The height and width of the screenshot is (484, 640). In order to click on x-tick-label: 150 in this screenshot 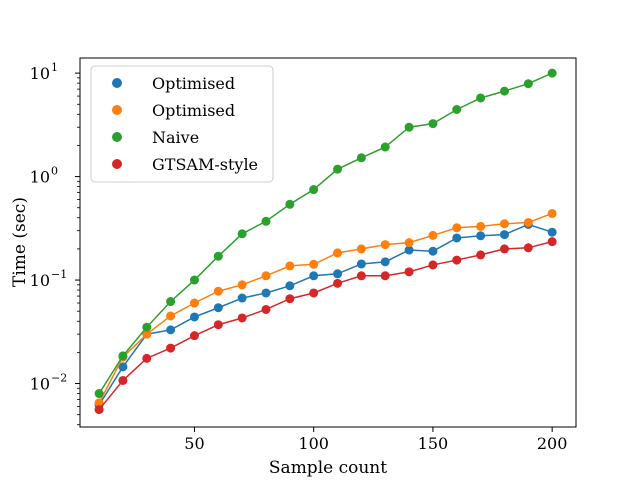, I will do `click(433, 443)`.